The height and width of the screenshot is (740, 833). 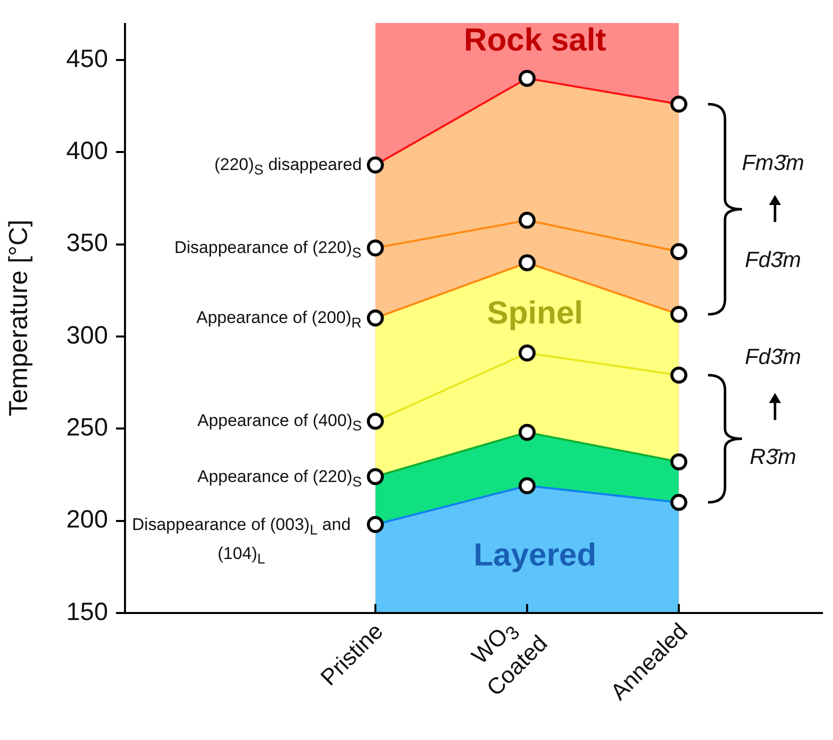 I want to click on annotation: Layered, so click(x=535, y=555).